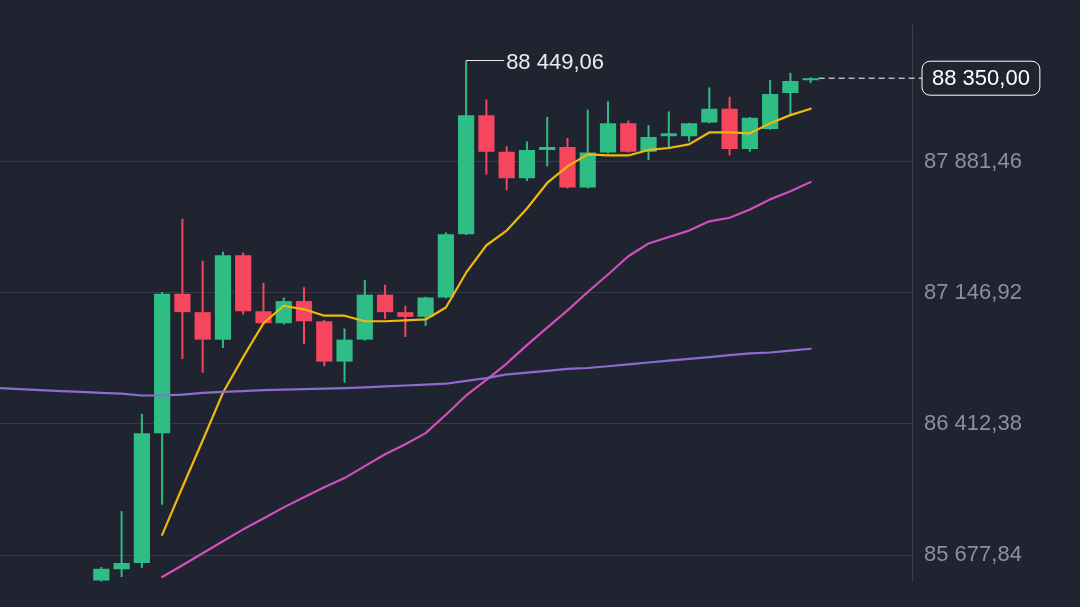 The image size is (1080, 607). I want to click on ref-line-label: 88 350,00, so click(981, 78).